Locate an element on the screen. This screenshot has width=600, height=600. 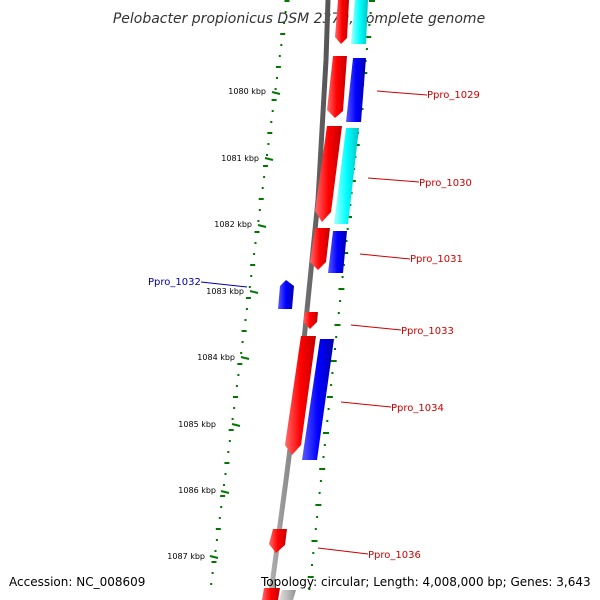
gene-label: Ppro_1033 is located at coordinates (427, 331).